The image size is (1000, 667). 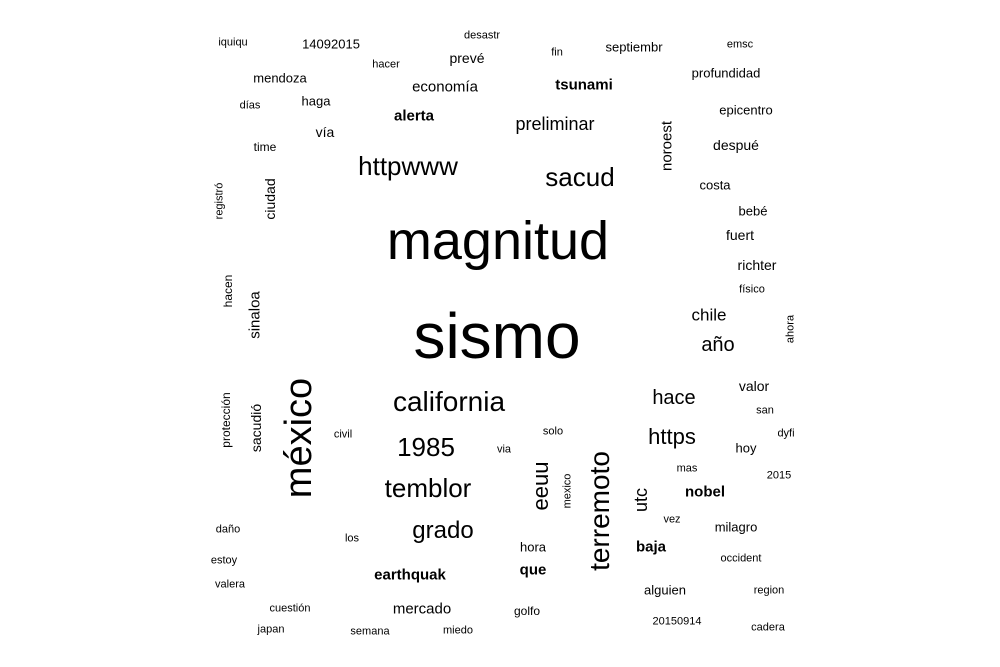 I want to click on word-tsunami: tsunami, so click(x=584, y=85).